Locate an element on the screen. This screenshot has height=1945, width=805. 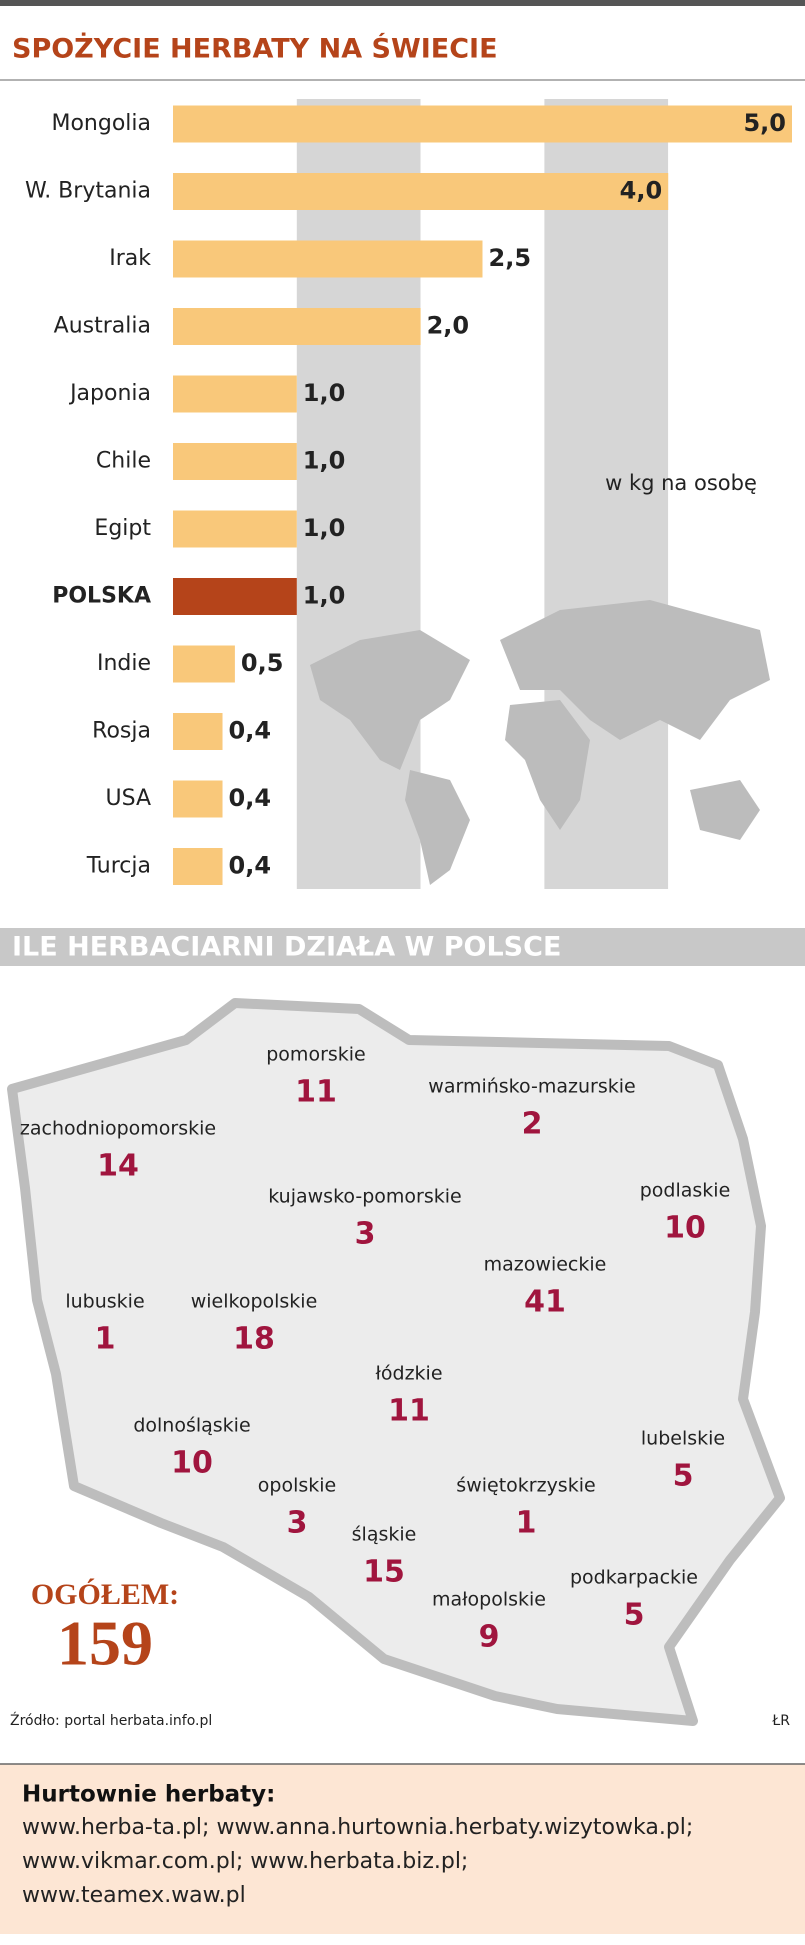
value-label: 2,0 is located at coordinates (448, 326).